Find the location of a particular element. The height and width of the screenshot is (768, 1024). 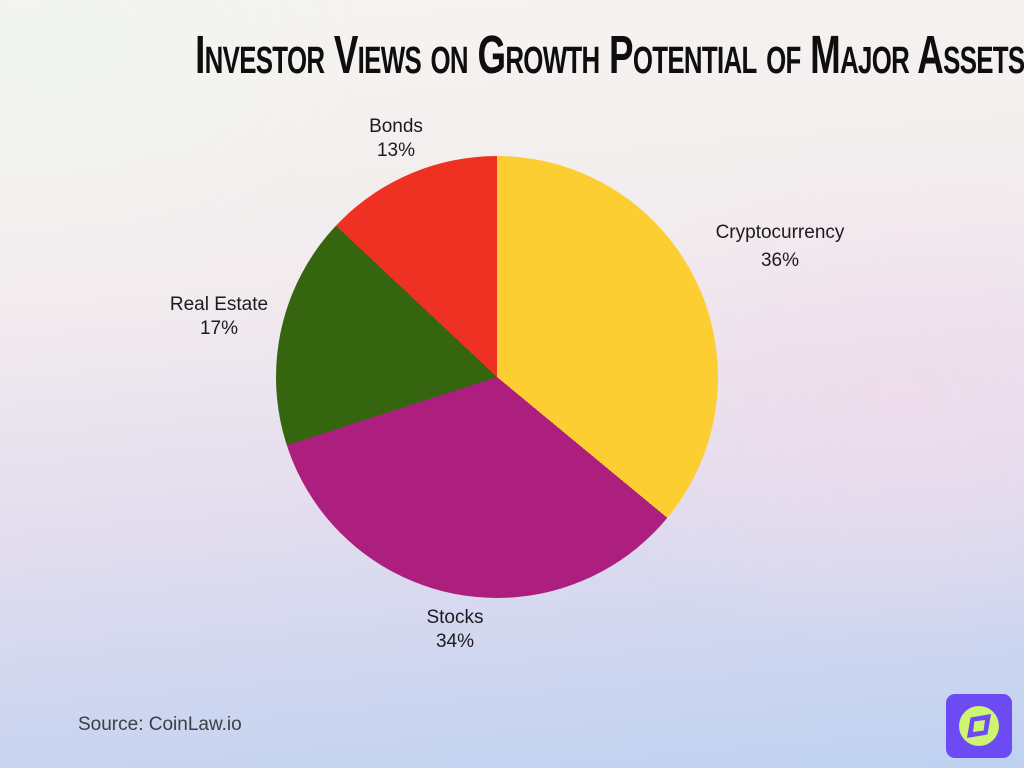

compass-logo-icon is located at coordinates (979, 726).